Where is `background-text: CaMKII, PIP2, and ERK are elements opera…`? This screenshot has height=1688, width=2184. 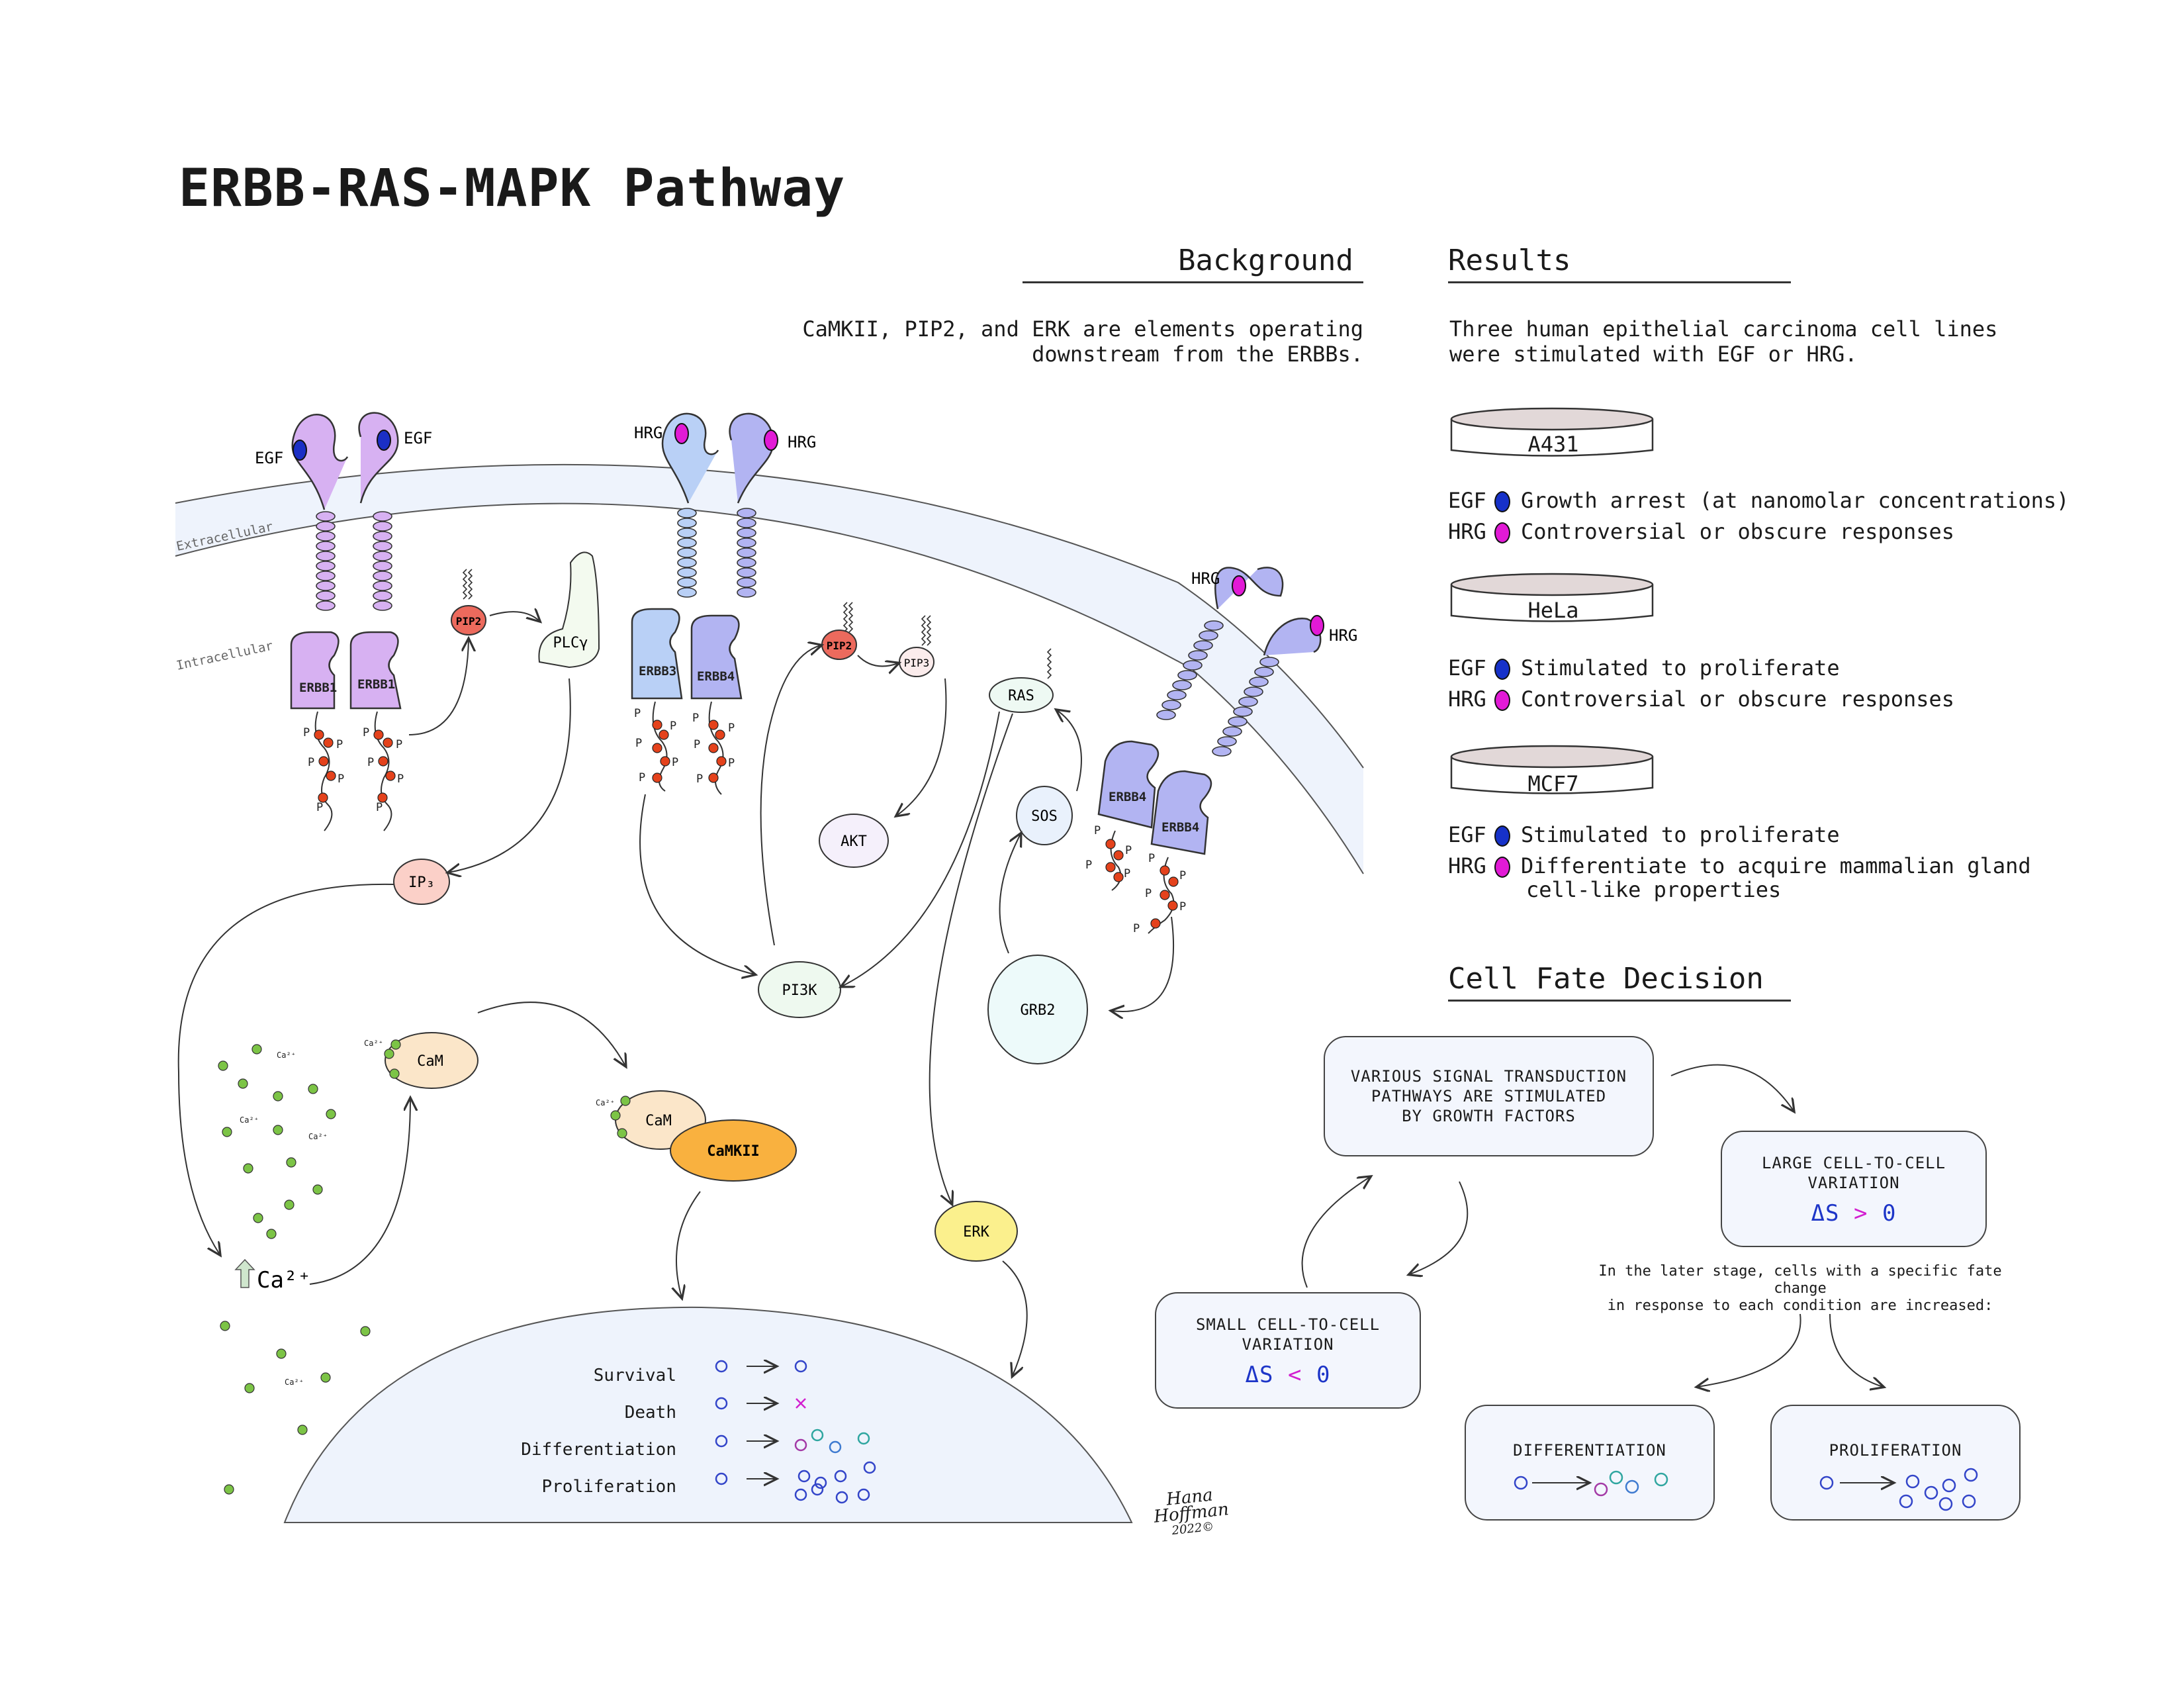
background-text: CaMKII, PIP2, and ERK are elements opera… is located at coordinates (1082, 341).